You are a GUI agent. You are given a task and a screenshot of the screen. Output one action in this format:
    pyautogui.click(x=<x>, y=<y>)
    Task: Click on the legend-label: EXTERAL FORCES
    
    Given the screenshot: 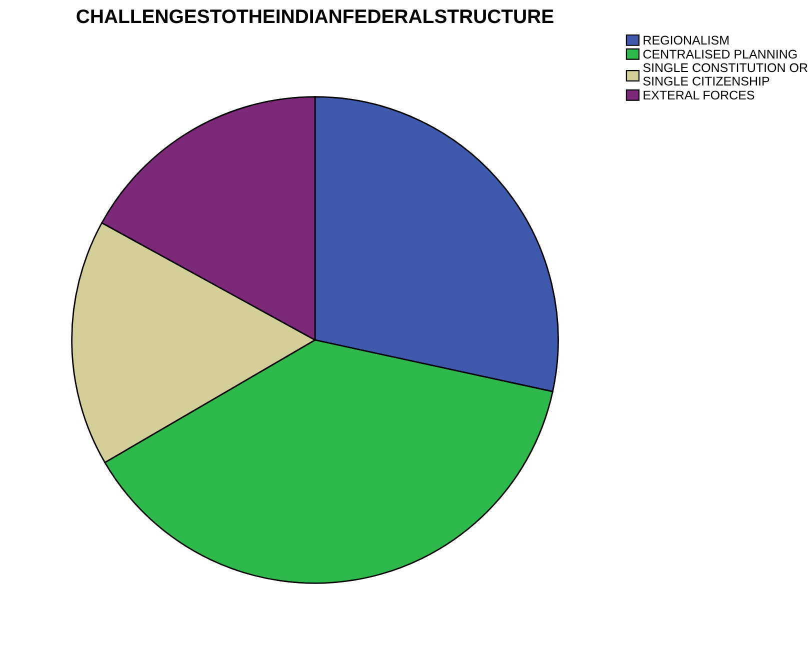 What is the action you would take?
    pyautogui.click(x=699, y=95)
    